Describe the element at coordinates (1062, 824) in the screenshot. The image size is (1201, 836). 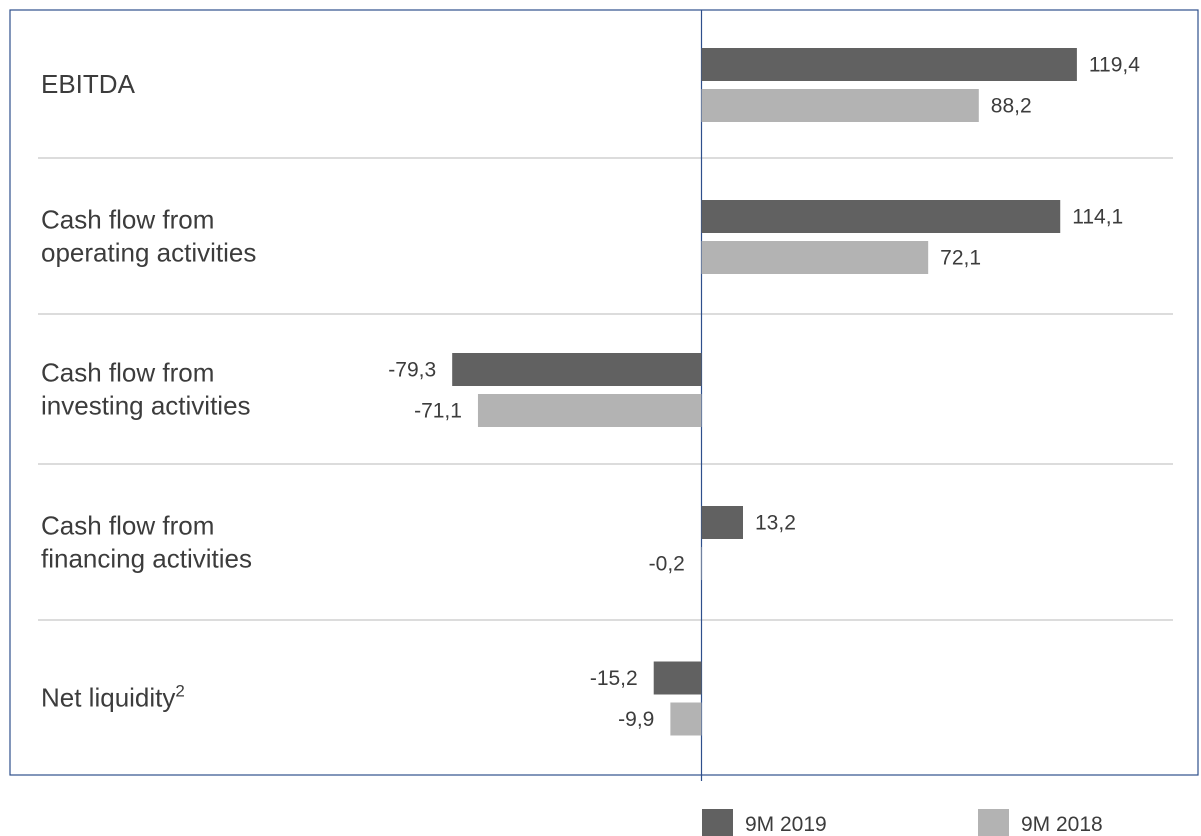
I see `legend-label: 9M 2018` at that location.